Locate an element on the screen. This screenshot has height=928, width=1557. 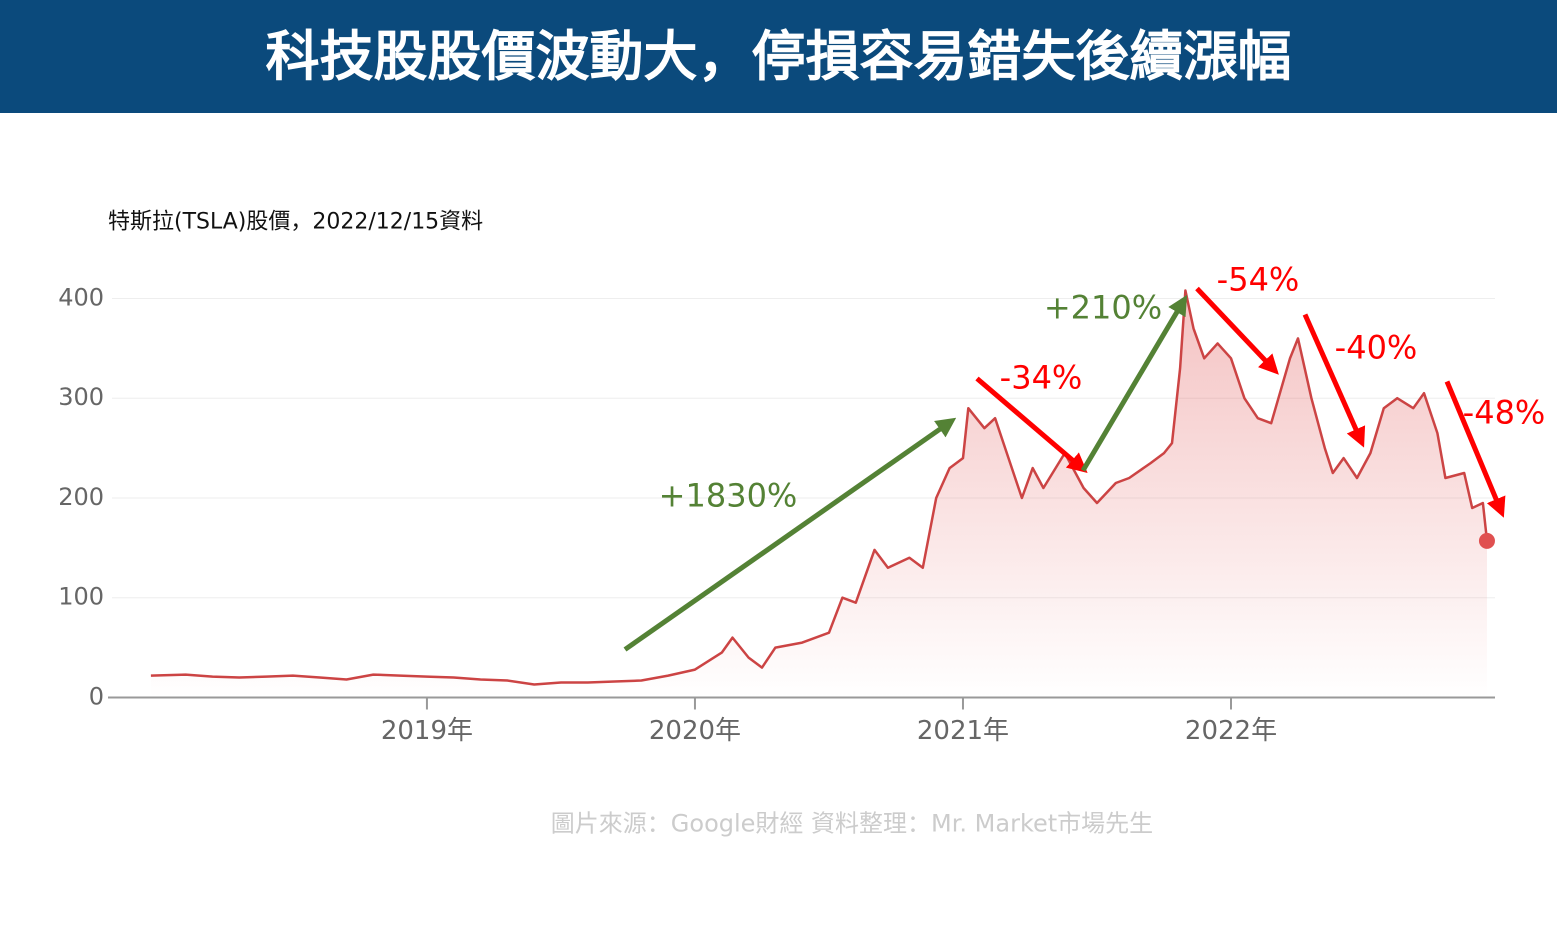
y-tick-label: 100 is located at coordinates (81, 597).